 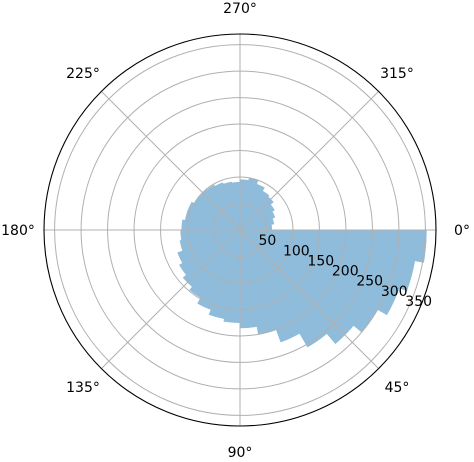 I want to click on theta-tick-label: 180°, so click(x=18, y=231).